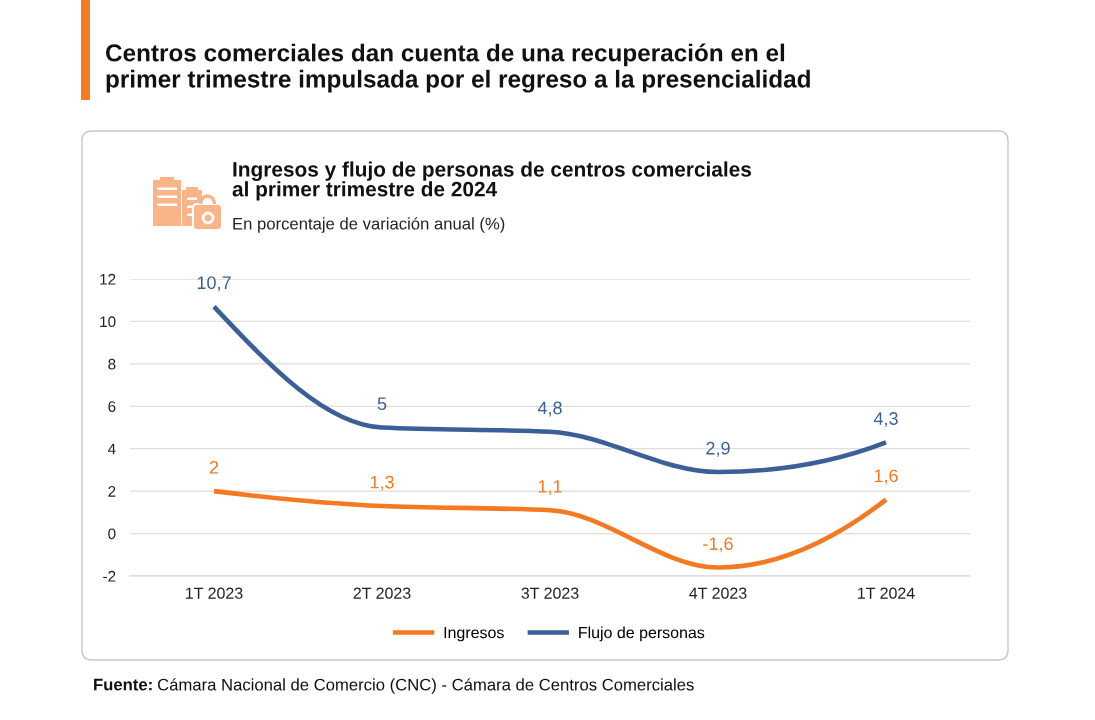 The image size is (1095, 720). Describe the element at coordinates (111, 449) in the screenshot. I see `y-tick-label: 4` at that location.